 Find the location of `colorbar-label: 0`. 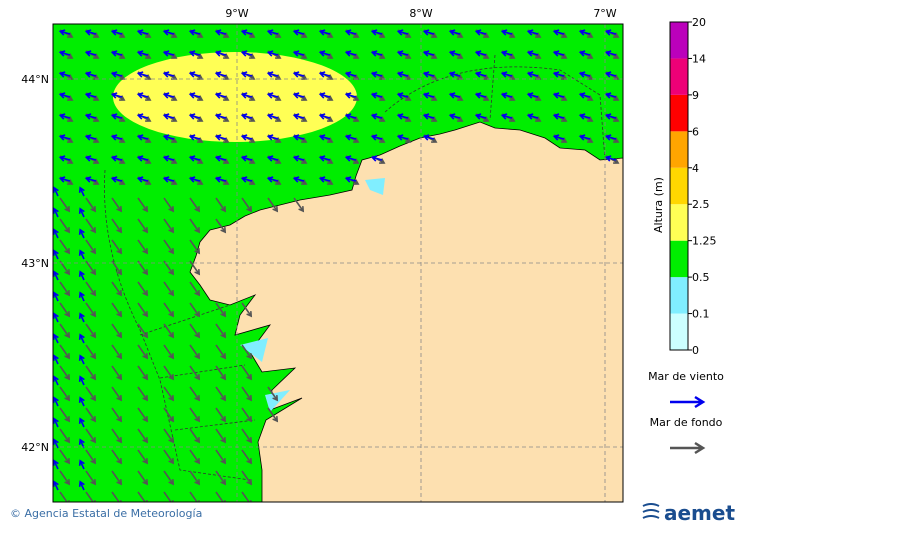

colorbar-label: 0 is located at coordinates (695, 350).